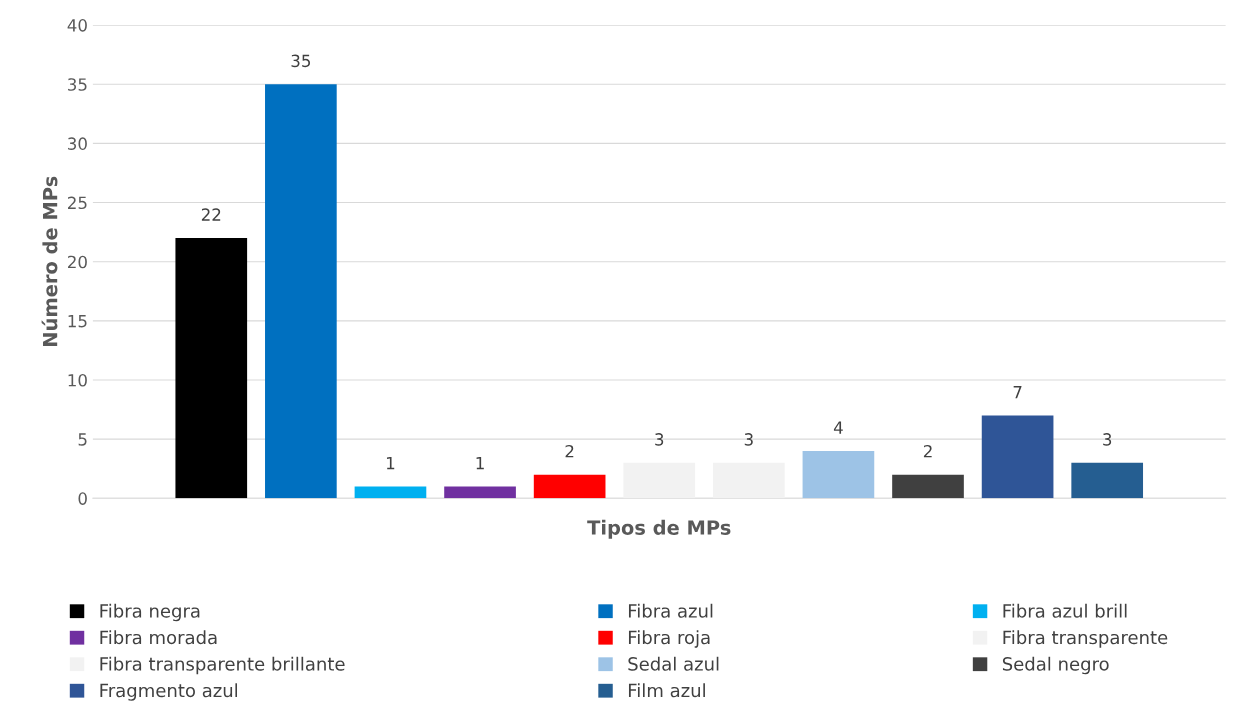 The image size is (1238, 717). I want to click on x-axis-title: Tipos de MPs, so click(659, 529).